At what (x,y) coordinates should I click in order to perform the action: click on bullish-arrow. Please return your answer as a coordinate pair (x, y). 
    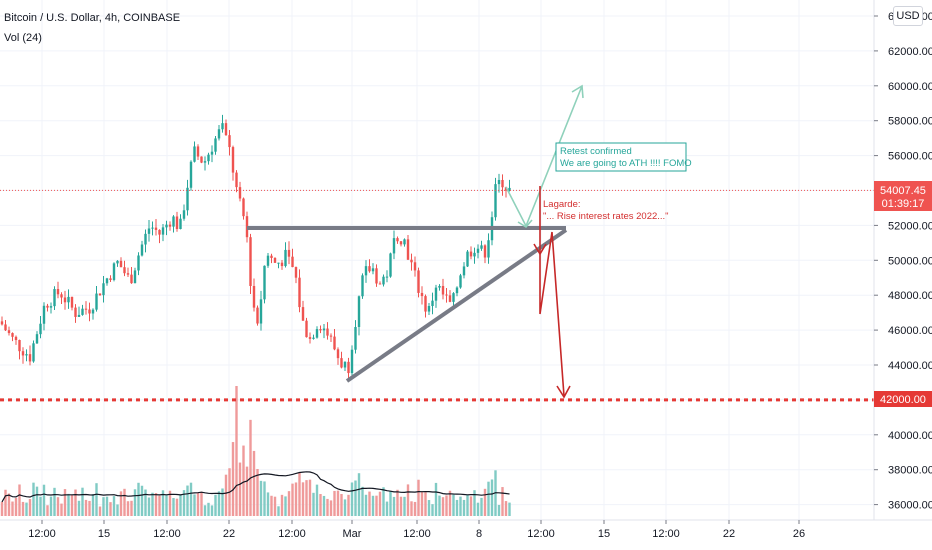
    Looking at the image, I should click on (544, 156).